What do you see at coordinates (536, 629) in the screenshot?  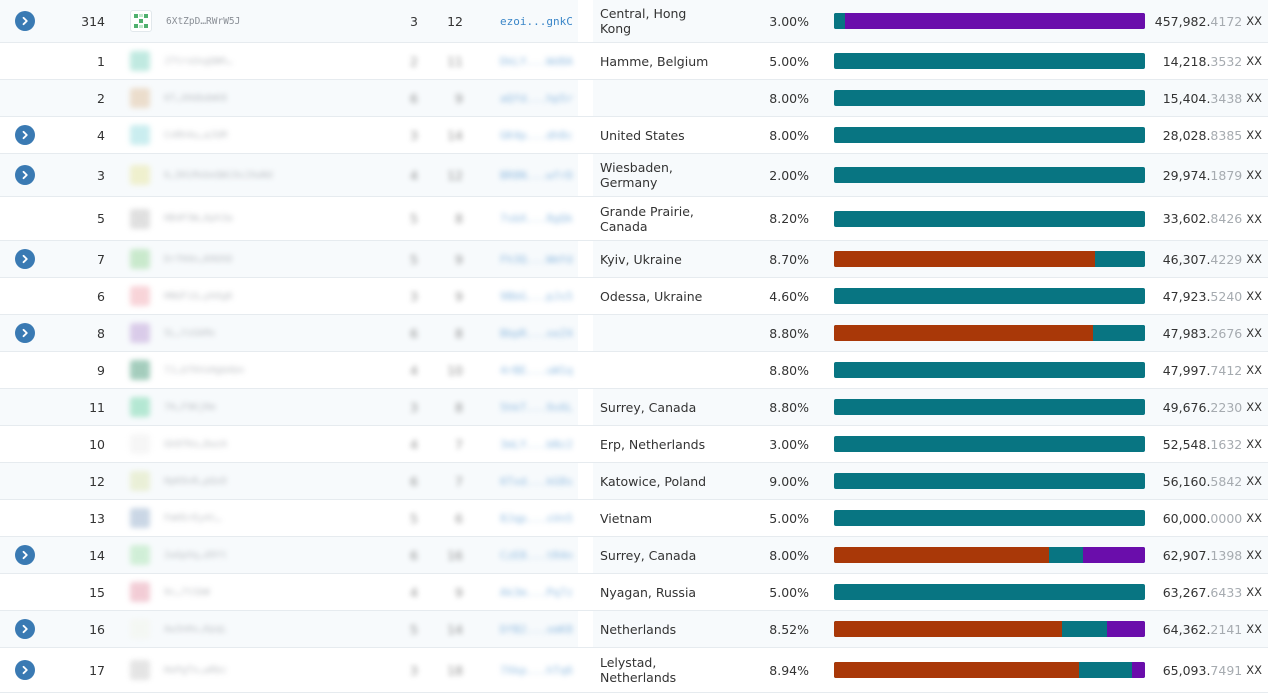 I see `address-link: DfB2...xmK8` at bounding box center [536, 629].